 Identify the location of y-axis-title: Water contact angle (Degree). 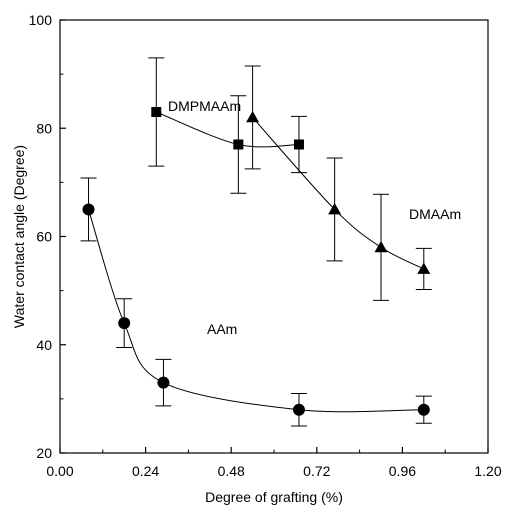
(19, 236).